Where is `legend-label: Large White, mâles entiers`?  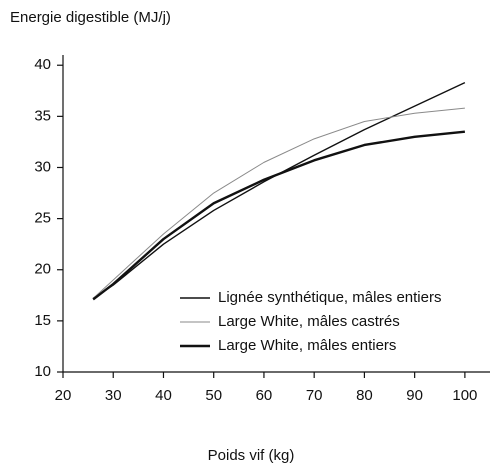 legend-label: Large White, mâles entiers is located at coordinates (307, 345).